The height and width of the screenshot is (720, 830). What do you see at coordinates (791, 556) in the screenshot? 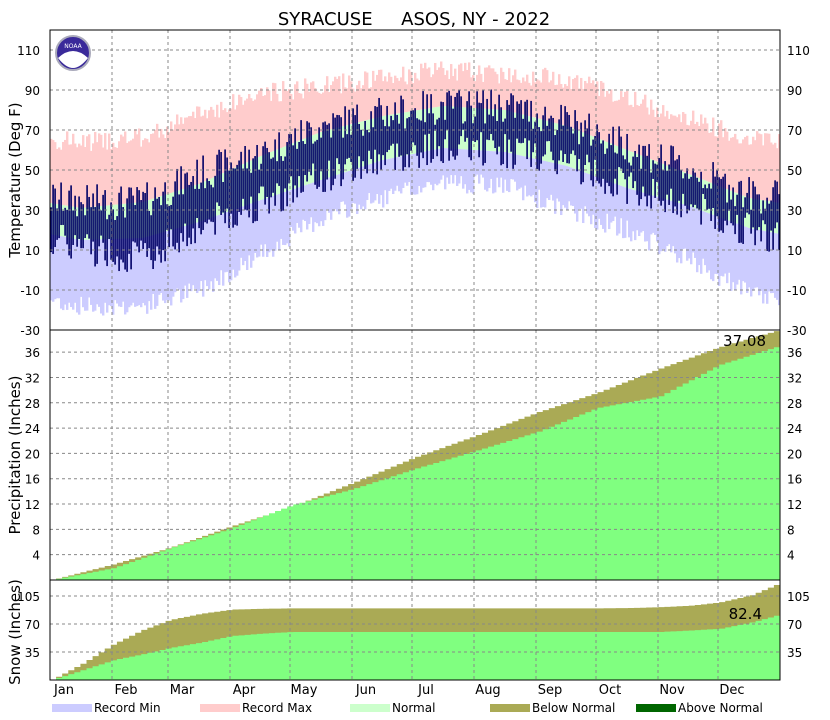
I see `precip-tick-right: 4` at bounding box center [791, 556].